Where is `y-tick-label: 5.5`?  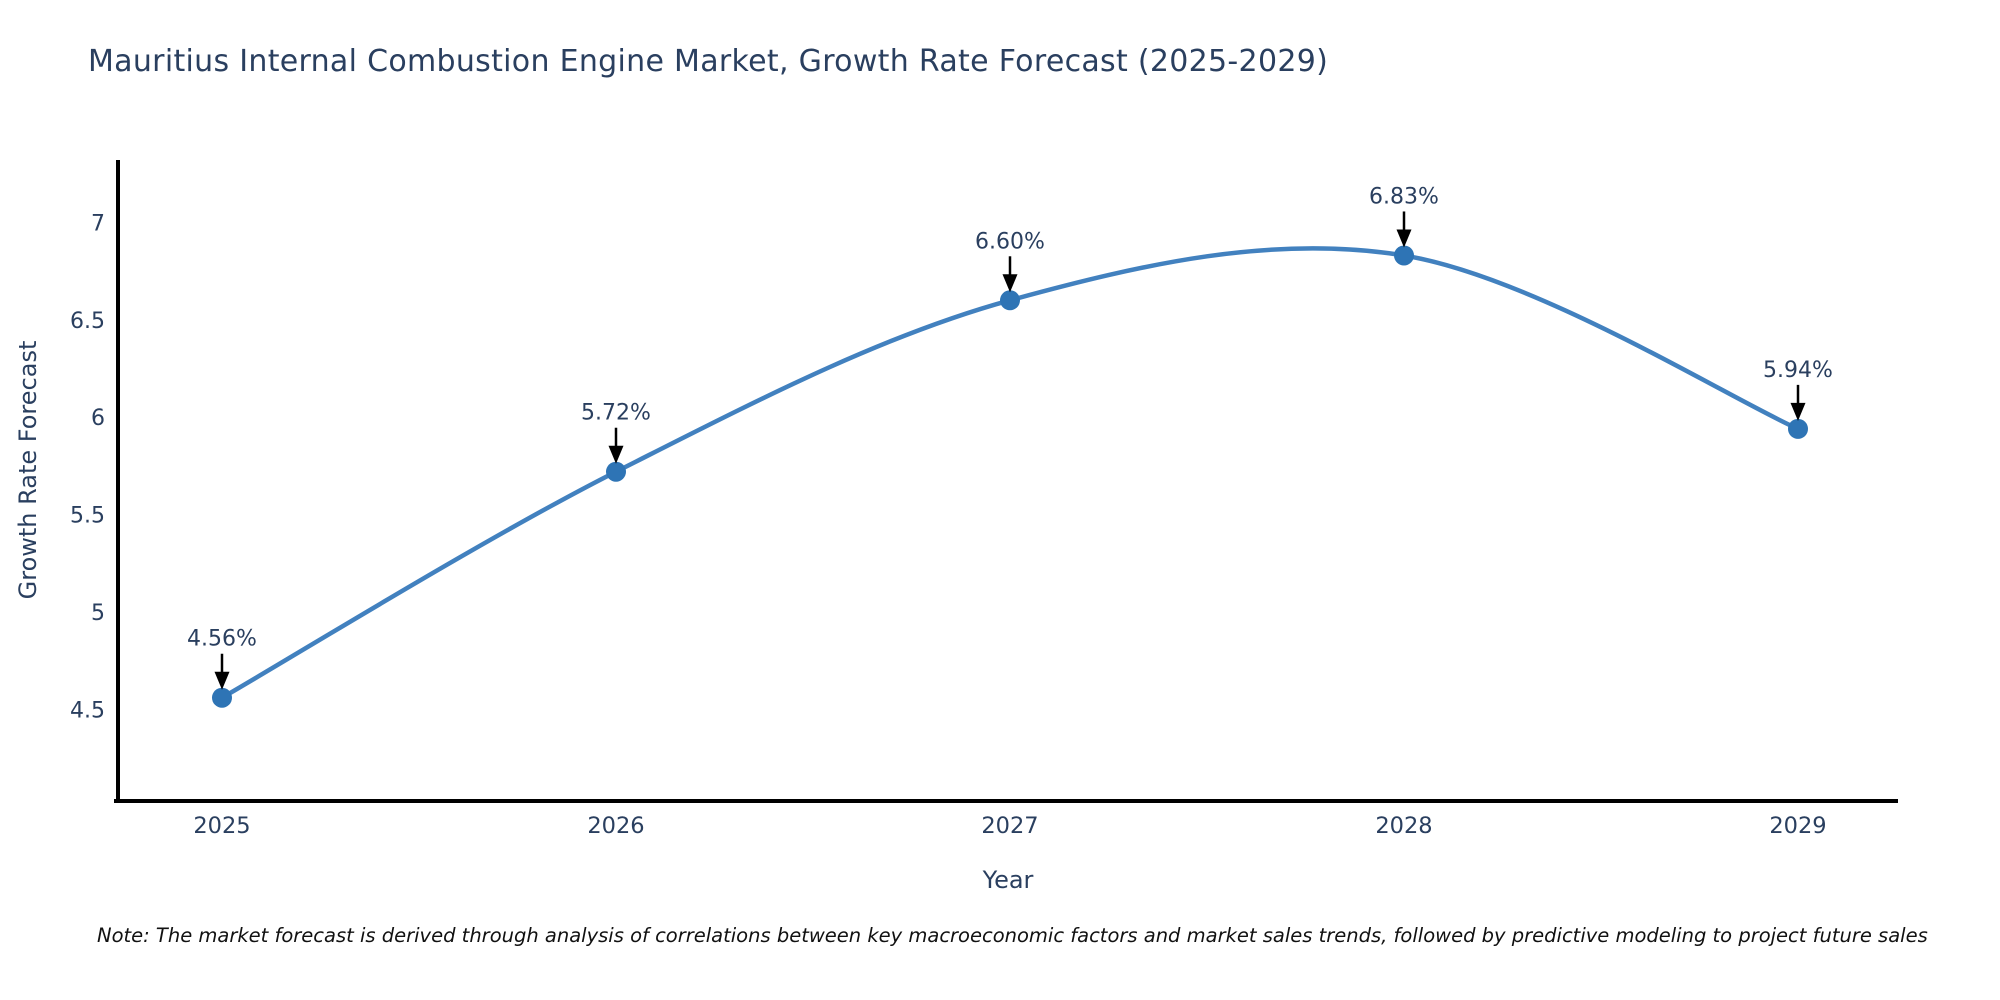
y-tick-label: 5.5 is located at coordinates (87, 516).